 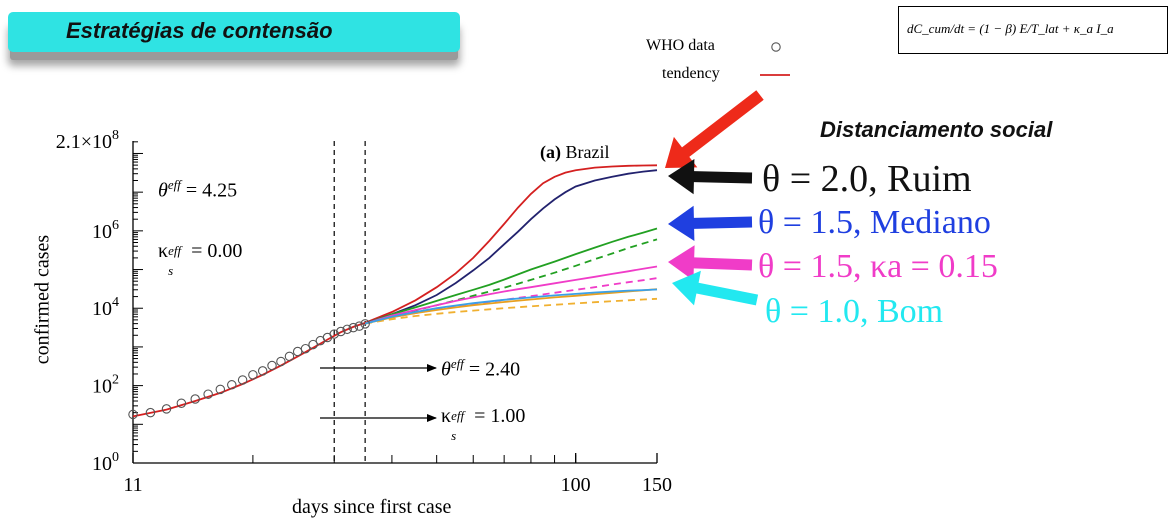 I want to click on panel-country: Brazil, so click(x=587, y=152).